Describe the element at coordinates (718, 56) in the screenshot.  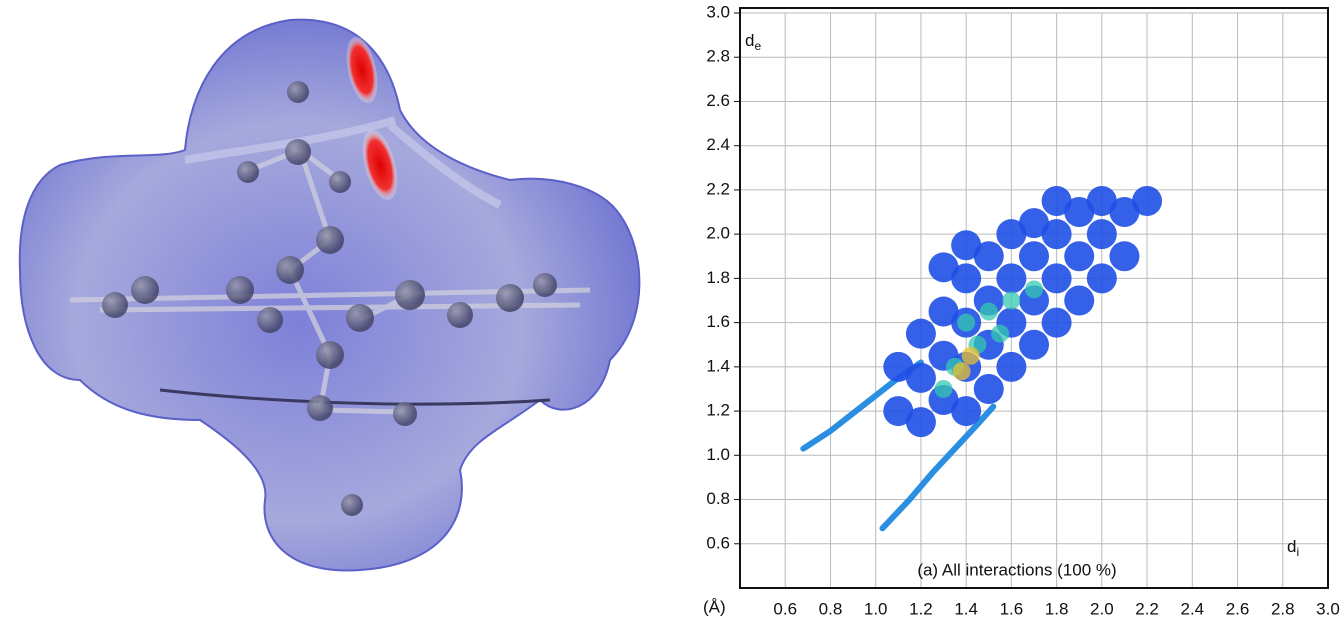
I see `y-tick-label: 2.8` at that location.